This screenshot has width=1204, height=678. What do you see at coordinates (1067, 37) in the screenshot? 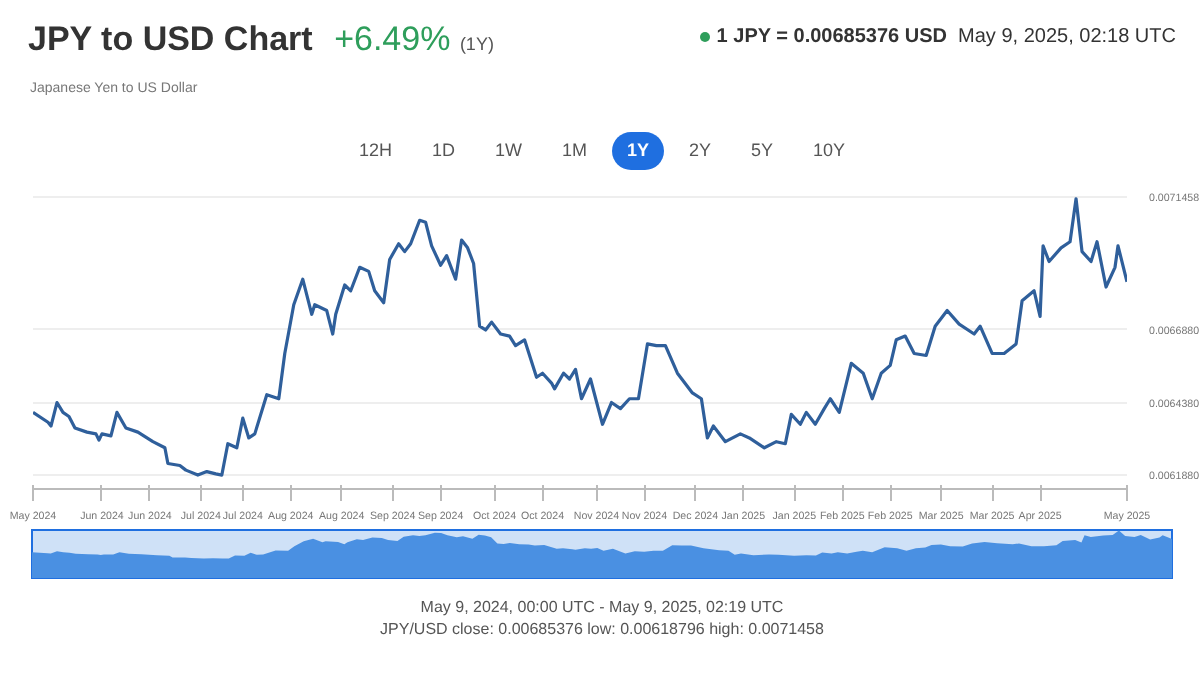
I see `text: May 9, 2025, 02:18 UTC` at bounding box center [1067, 37].